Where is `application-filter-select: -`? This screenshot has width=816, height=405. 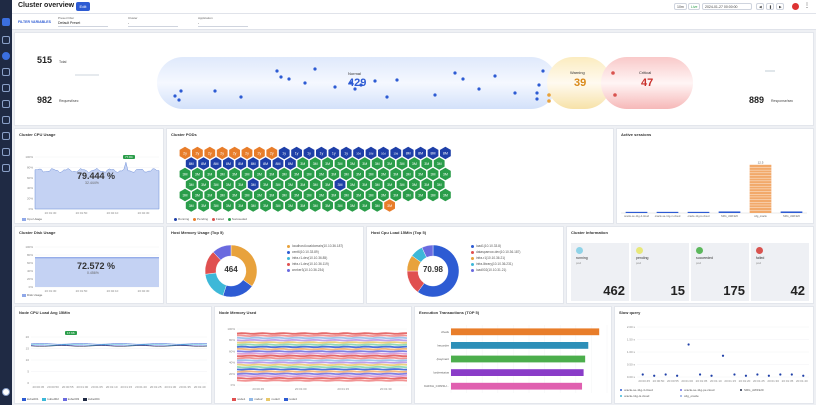
application-filter-select: - is located at coordinates (223, 23).